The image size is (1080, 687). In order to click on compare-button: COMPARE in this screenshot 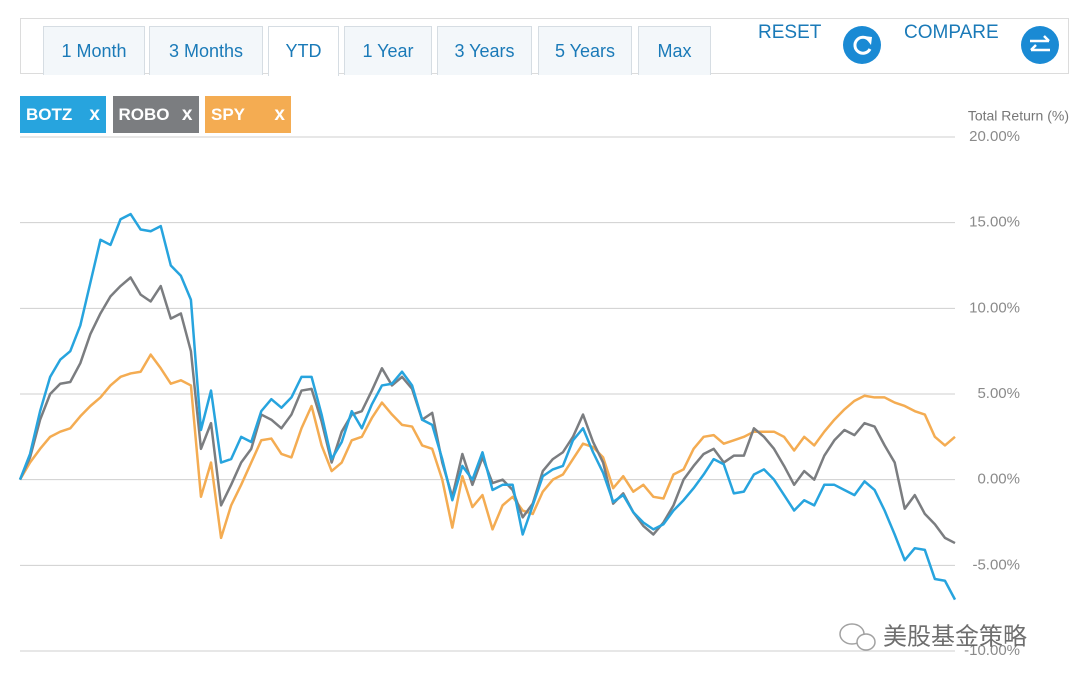, I will do `click(951, 32)`.